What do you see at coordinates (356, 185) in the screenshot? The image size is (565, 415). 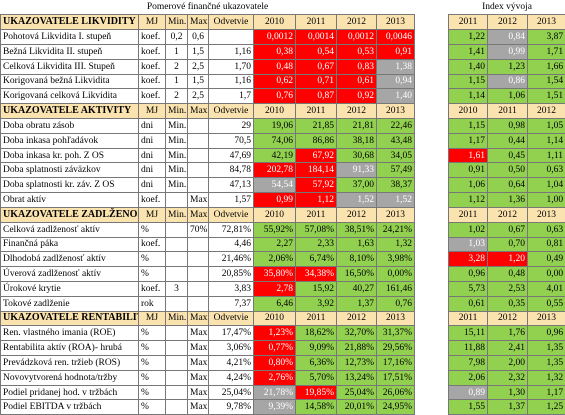 I see `value-cell: 37,00` at bounding box center [356, 185].